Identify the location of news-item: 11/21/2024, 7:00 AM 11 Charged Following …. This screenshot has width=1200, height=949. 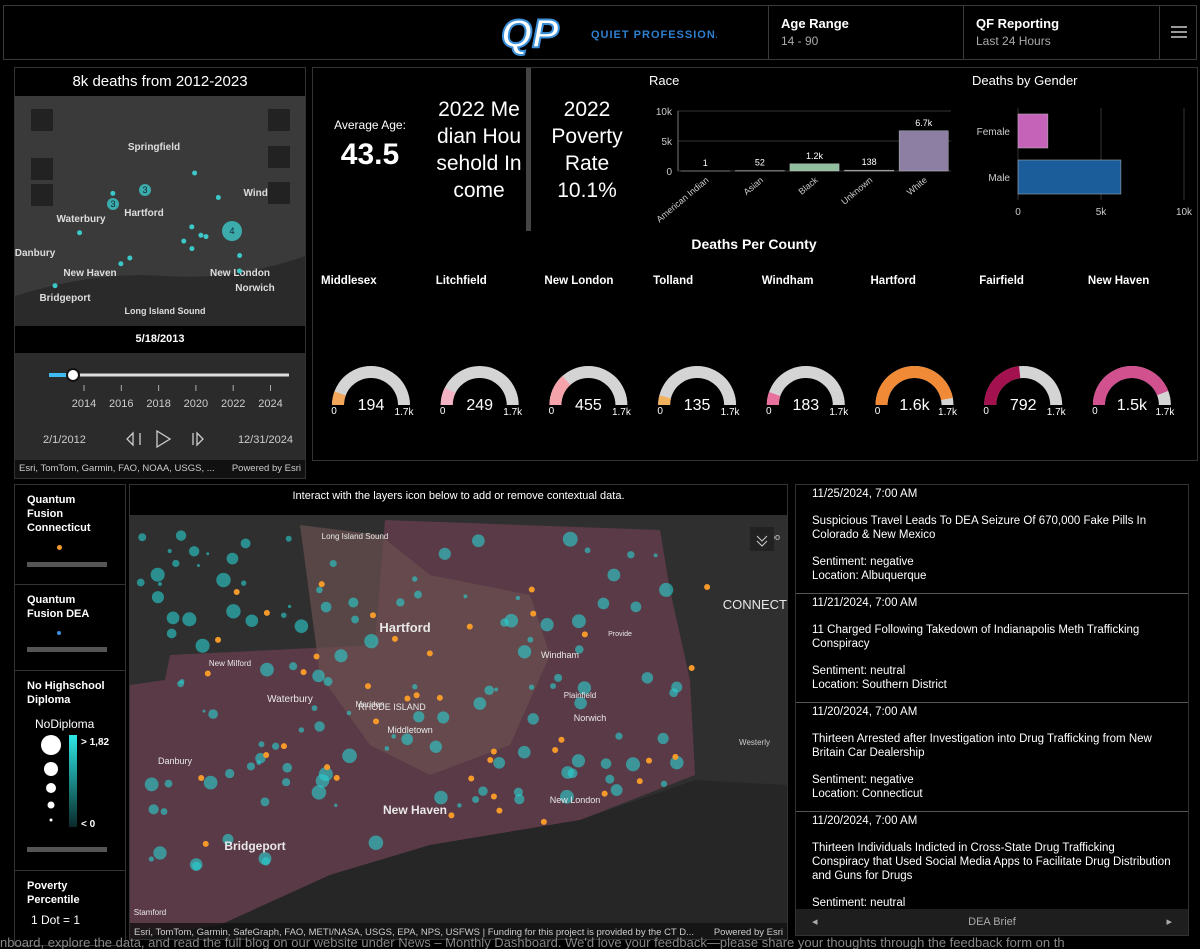
(992, 648).